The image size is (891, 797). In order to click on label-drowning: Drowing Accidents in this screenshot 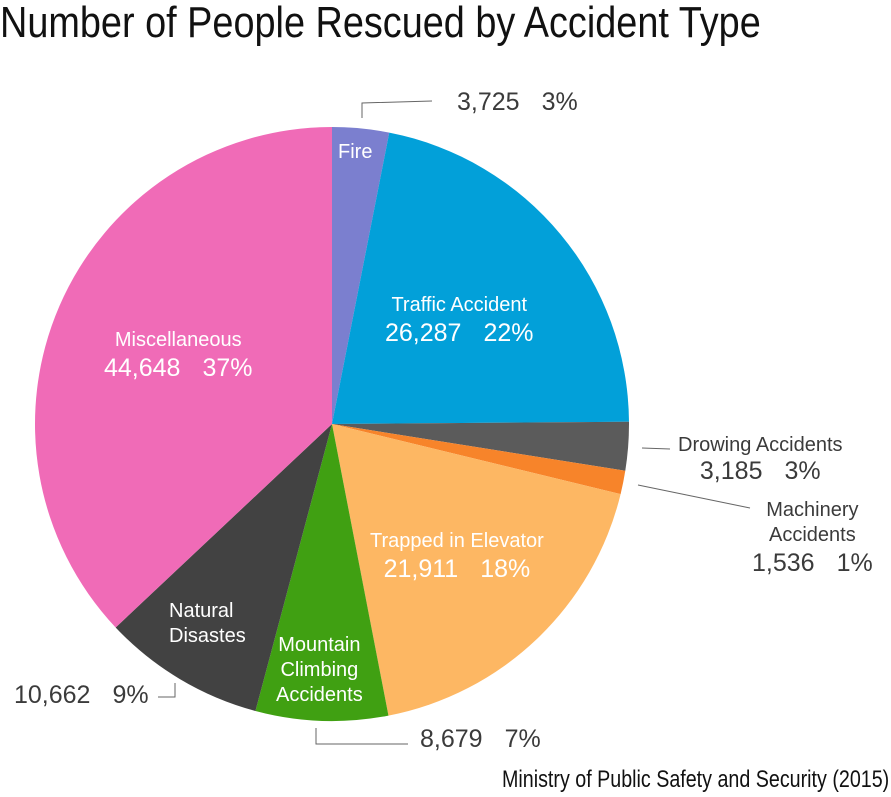, I will do `click(760, 445)`.